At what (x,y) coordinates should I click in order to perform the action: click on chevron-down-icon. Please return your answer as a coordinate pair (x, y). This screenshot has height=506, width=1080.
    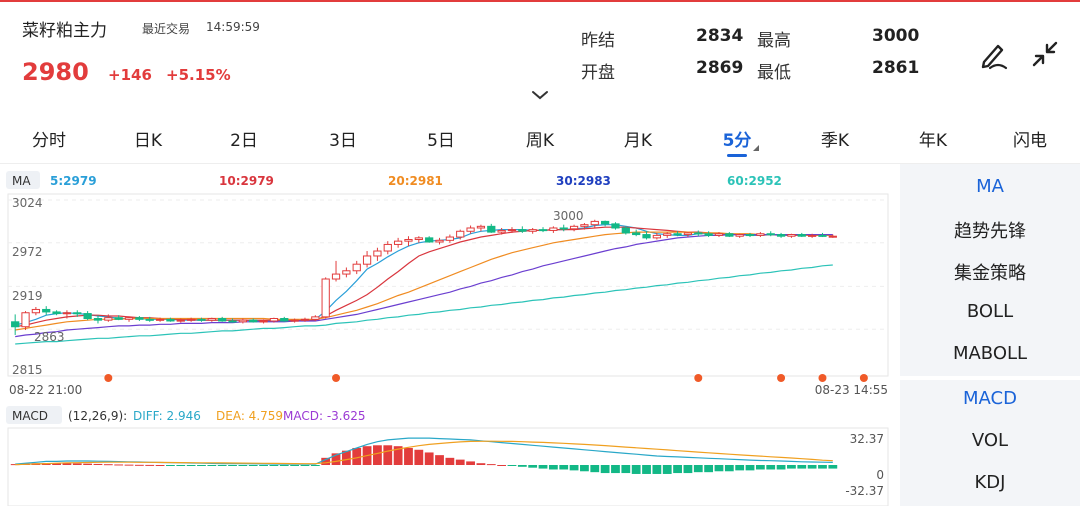
    Looking at the image, I should click on (540, 95).